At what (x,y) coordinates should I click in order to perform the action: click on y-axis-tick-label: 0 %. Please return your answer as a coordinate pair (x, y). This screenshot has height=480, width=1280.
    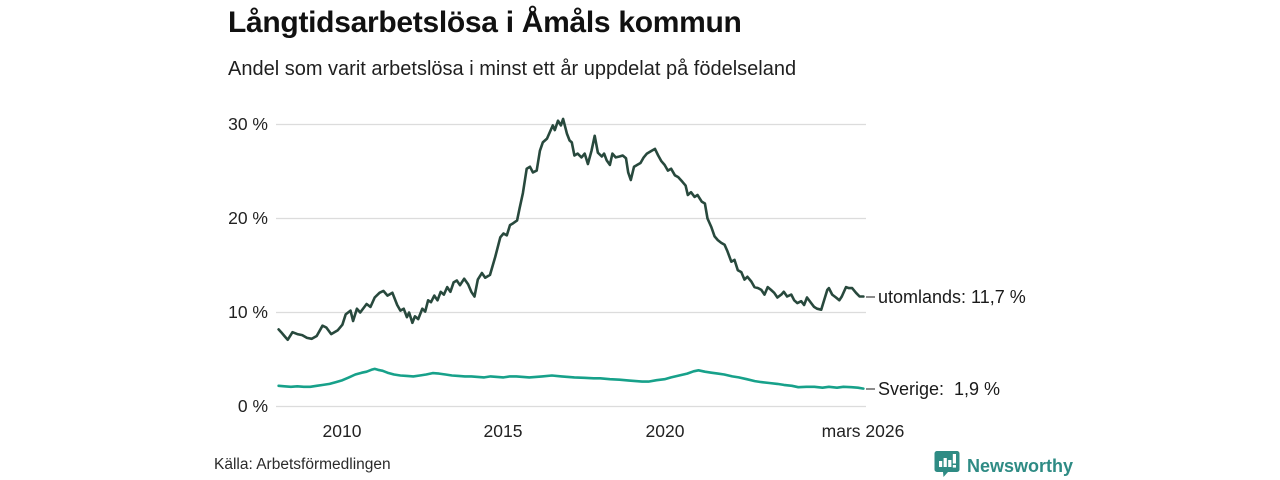
    Looking at the image, I should click on (252, 406).